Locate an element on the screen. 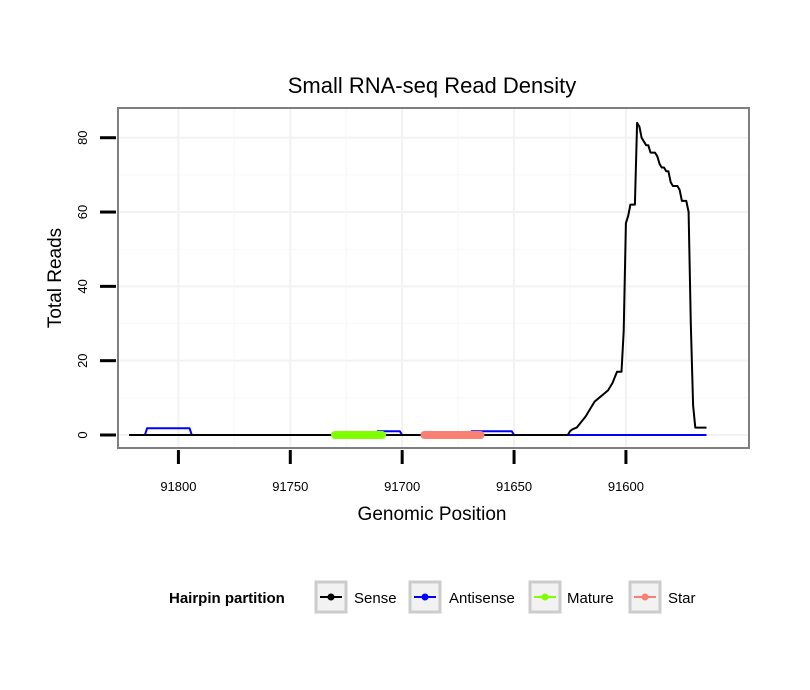  legend-item-sense: Sense is located at coordinates (355, 597).